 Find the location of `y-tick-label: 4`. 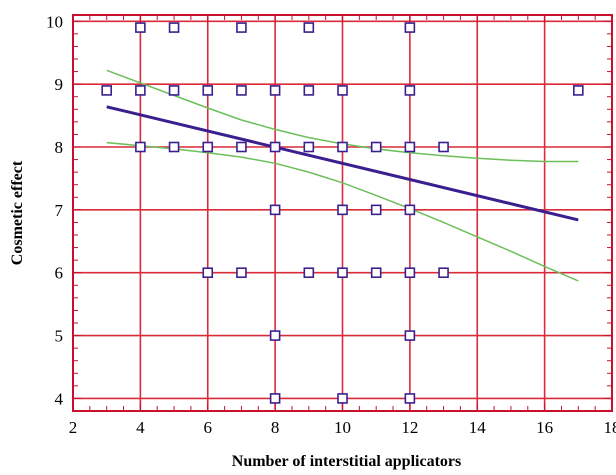

y-tick-label: 4 is located at coordinates (59, 398).